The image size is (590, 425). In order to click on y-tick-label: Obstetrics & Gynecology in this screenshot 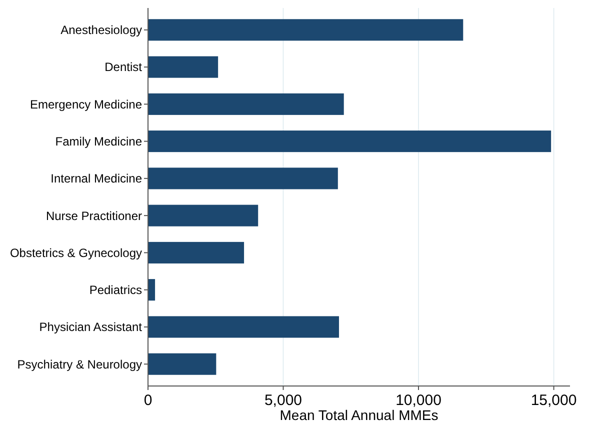, I will do `click(76, 253)`.